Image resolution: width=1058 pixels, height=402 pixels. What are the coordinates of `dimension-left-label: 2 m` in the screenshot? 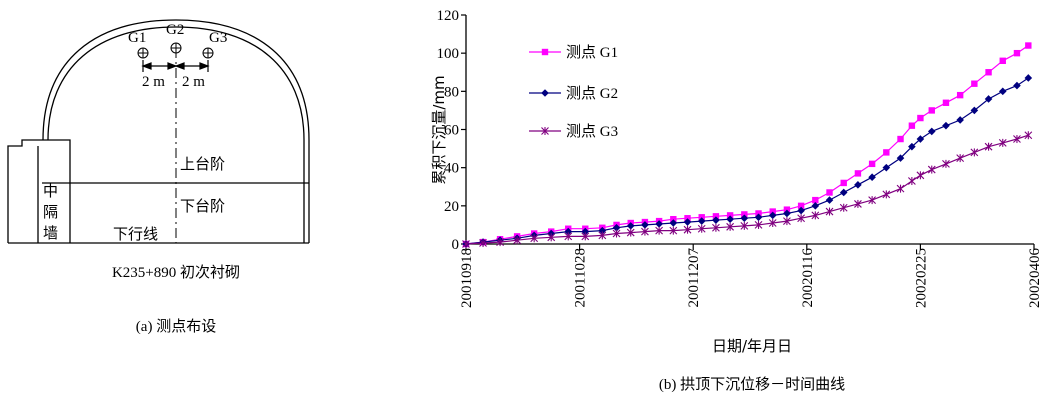 It's located at (153, 82).